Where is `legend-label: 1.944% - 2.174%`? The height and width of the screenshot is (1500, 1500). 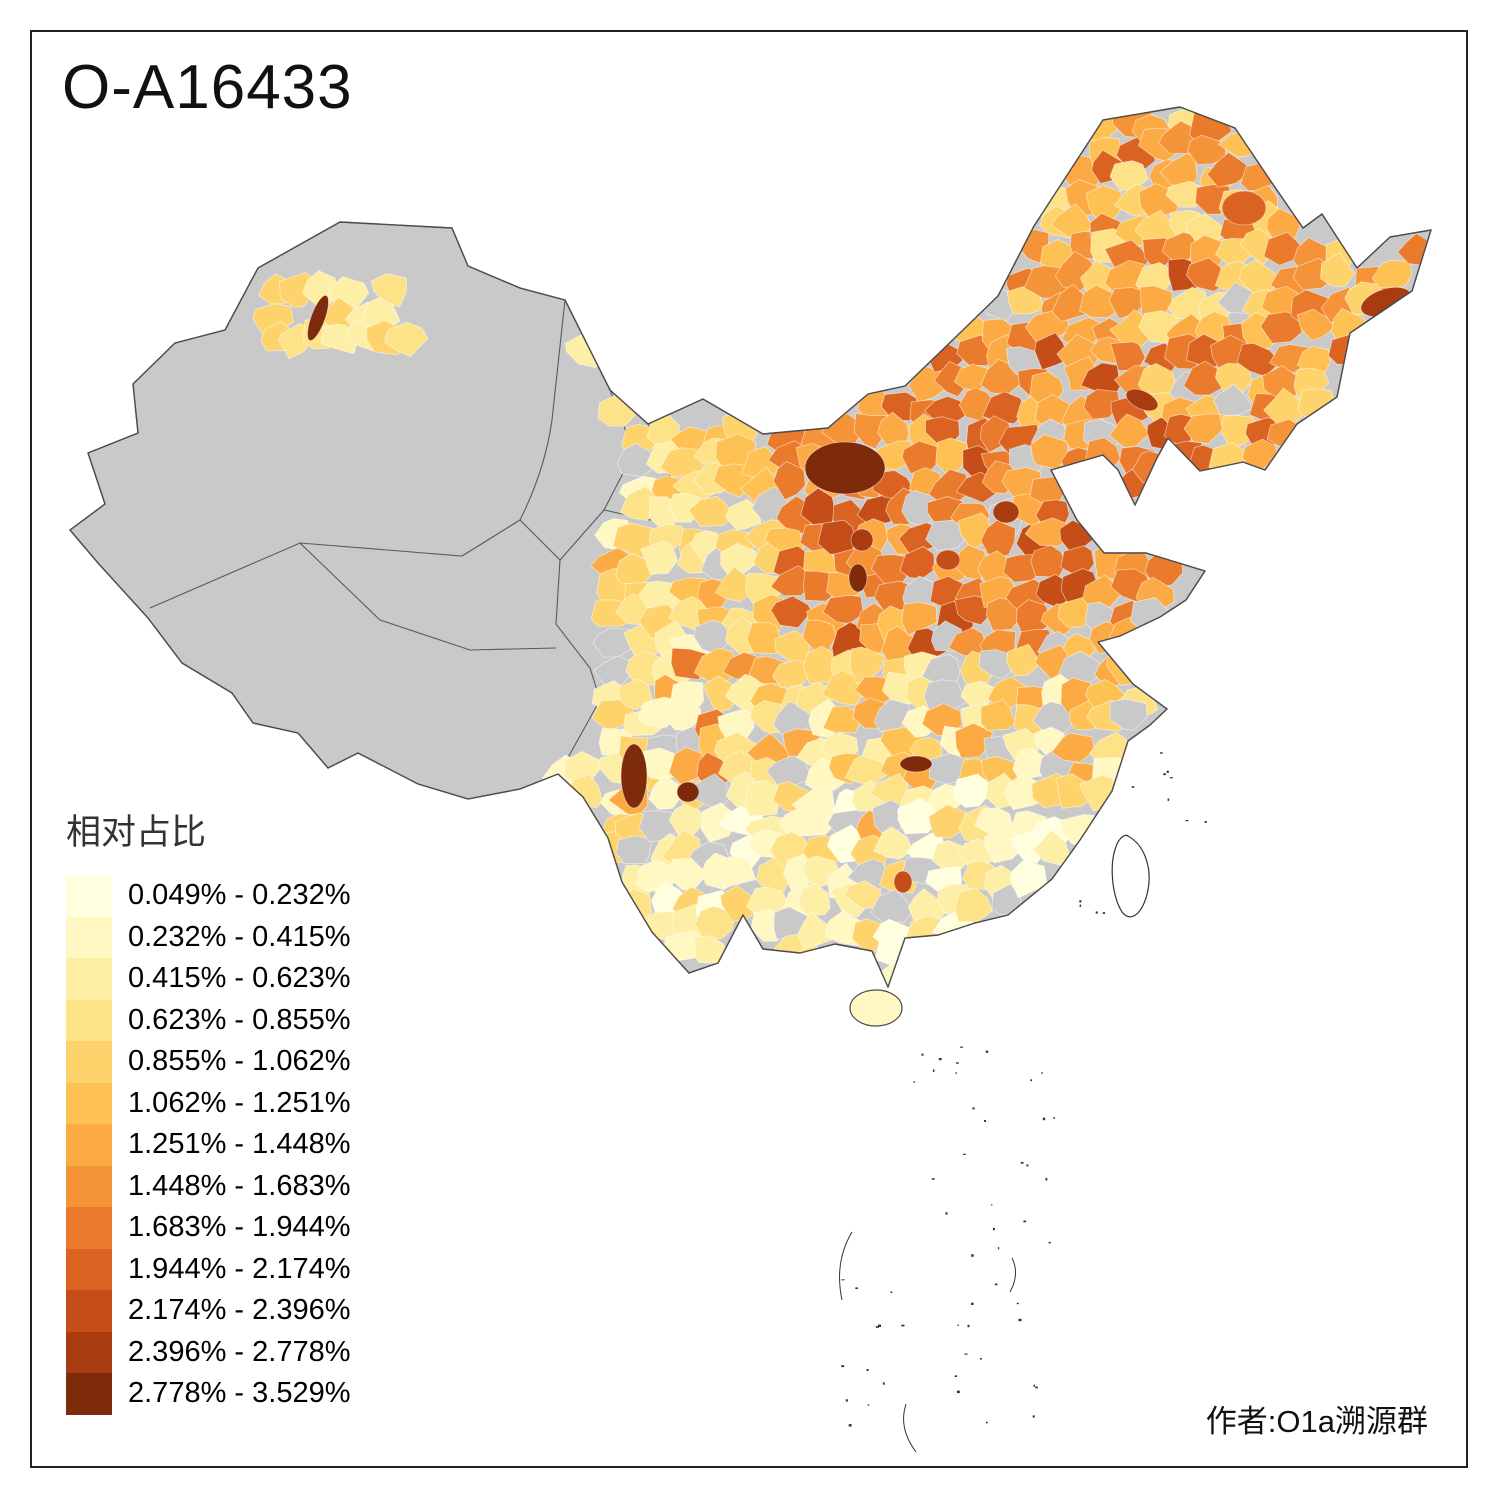
legend-label: 1.944% - 2.174% is located at coordinates (239, 1268).